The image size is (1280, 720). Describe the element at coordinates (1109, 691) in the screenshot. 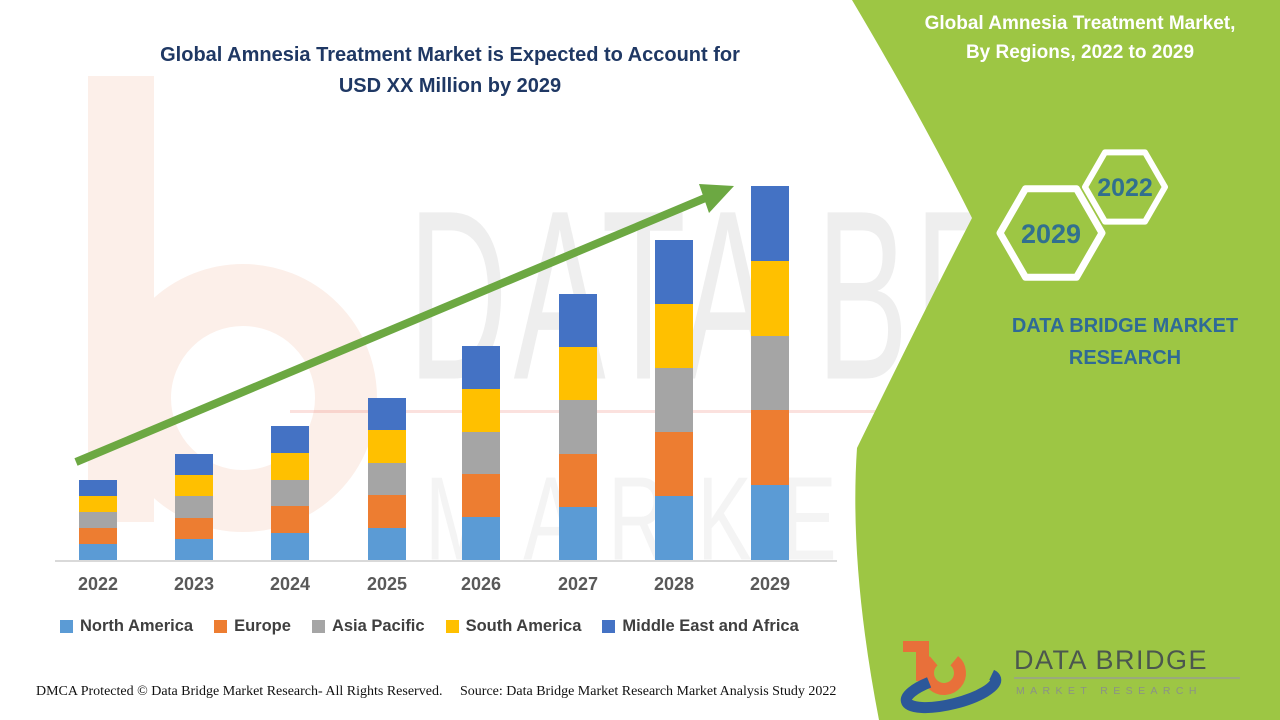

I see `logo-subname: MARKET RESEARCH` at that location.